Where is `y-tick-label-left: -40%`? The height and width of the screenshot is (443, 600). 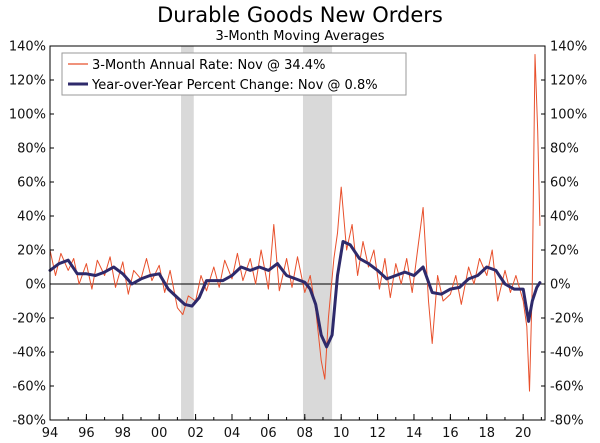 y-tick-label-left: -40% is located at coordinates (29, 353).